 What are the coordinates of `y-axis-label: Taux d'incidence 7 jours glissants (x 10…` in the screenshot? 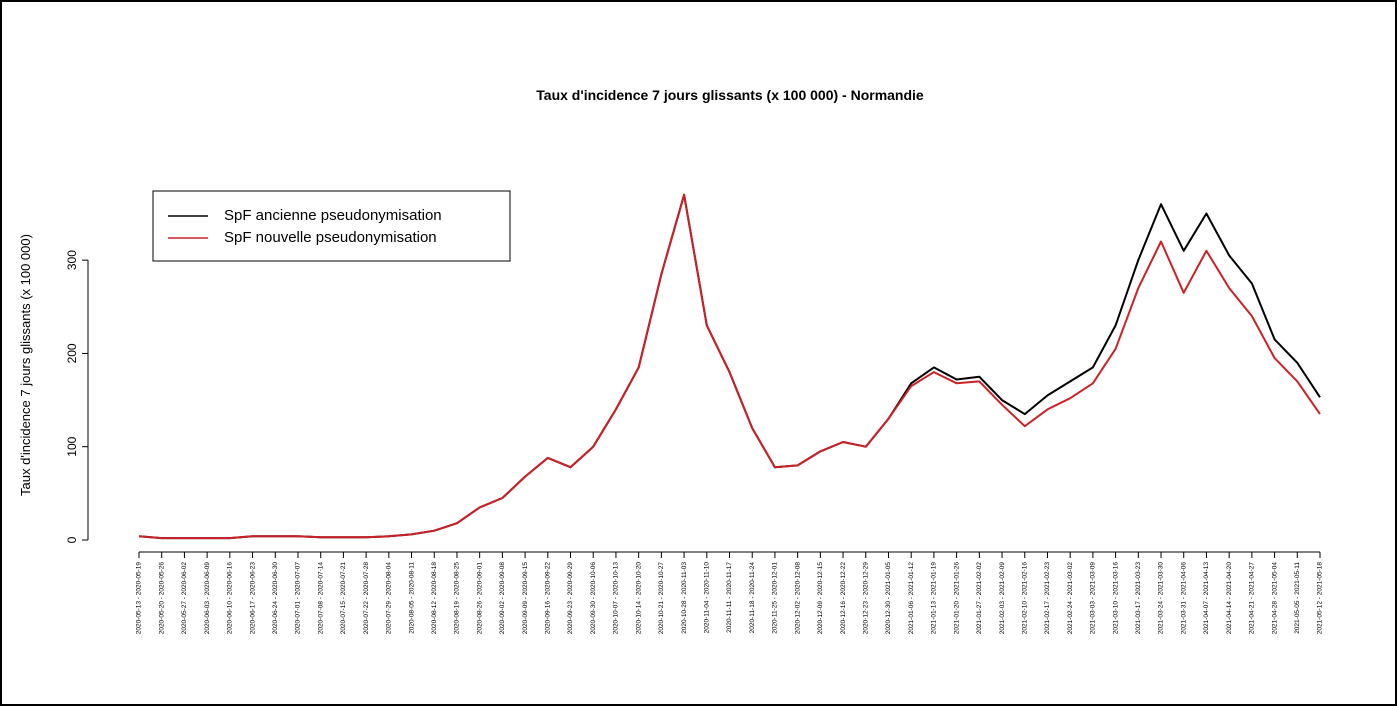 It's located at (25, 365).